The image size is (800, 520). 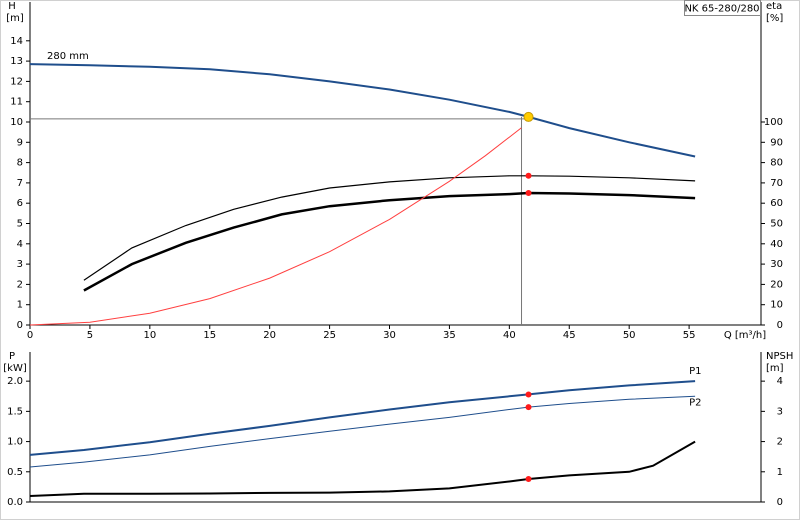 I want to click on y-tick-label: 4, so click(x=20, y=244).